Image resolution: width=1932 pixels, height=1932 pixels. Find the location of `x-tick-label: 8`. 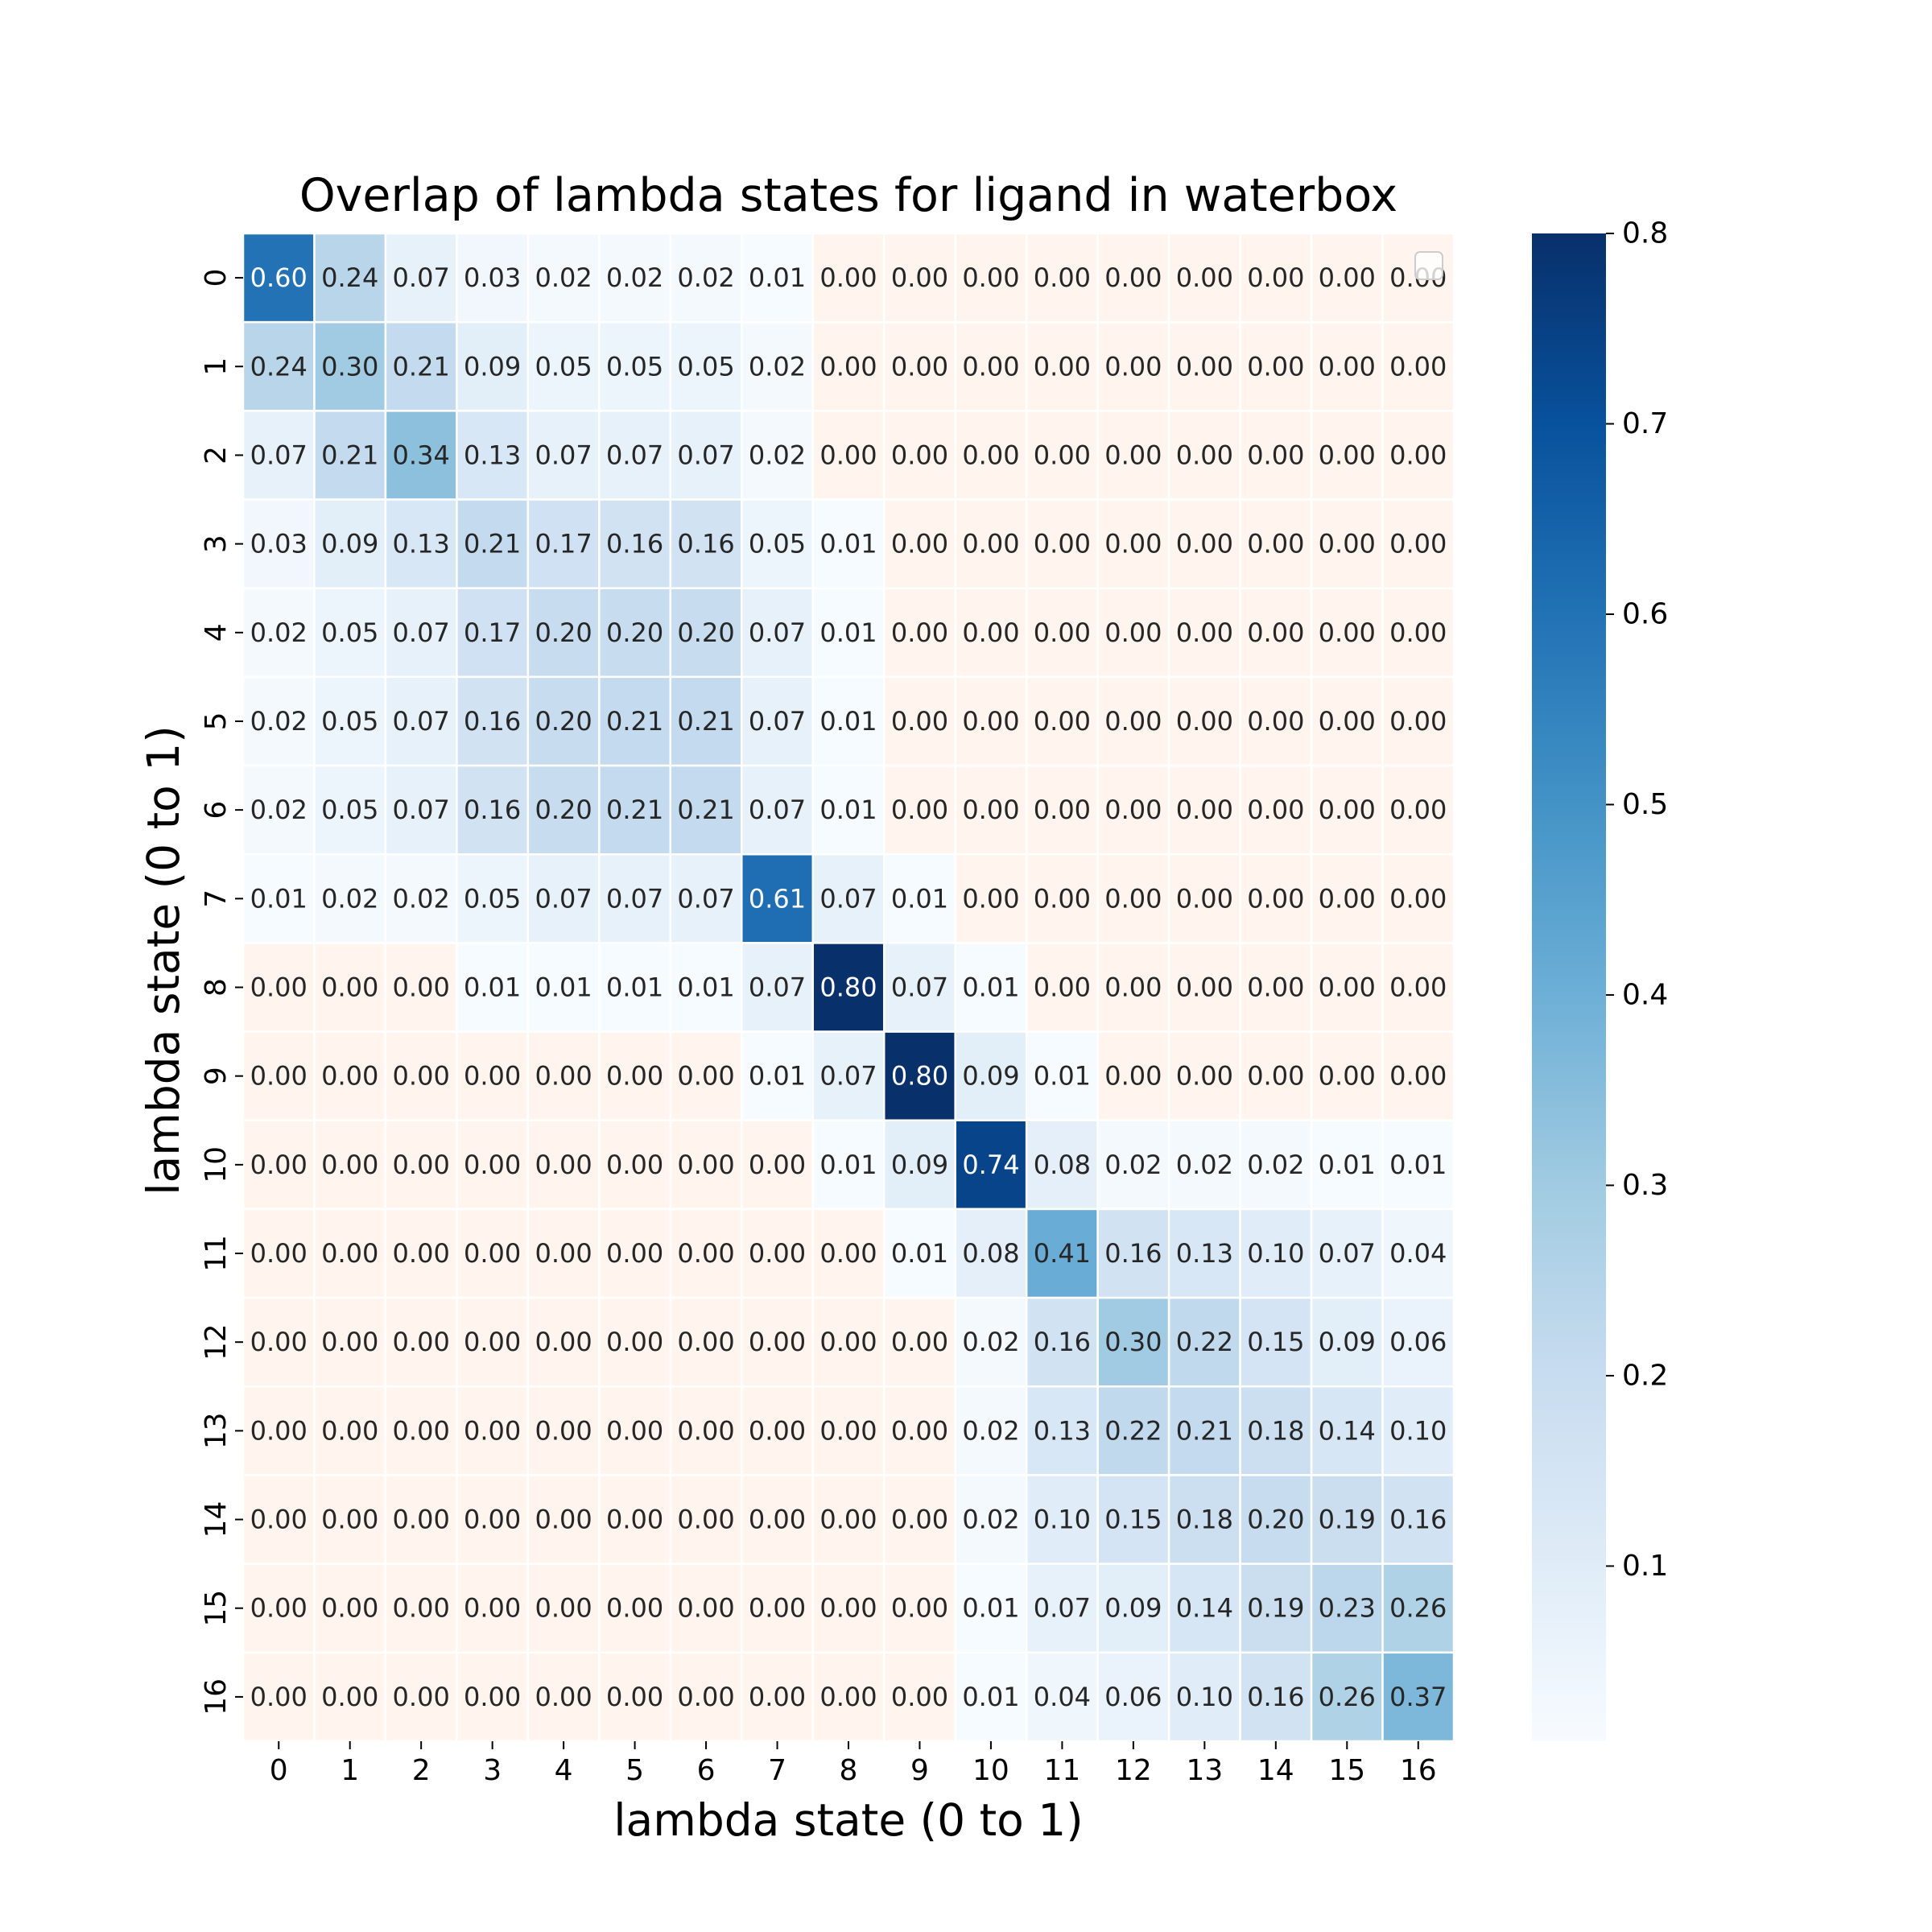

x-tick-label: 8 is located at coordinates (849, 1770).